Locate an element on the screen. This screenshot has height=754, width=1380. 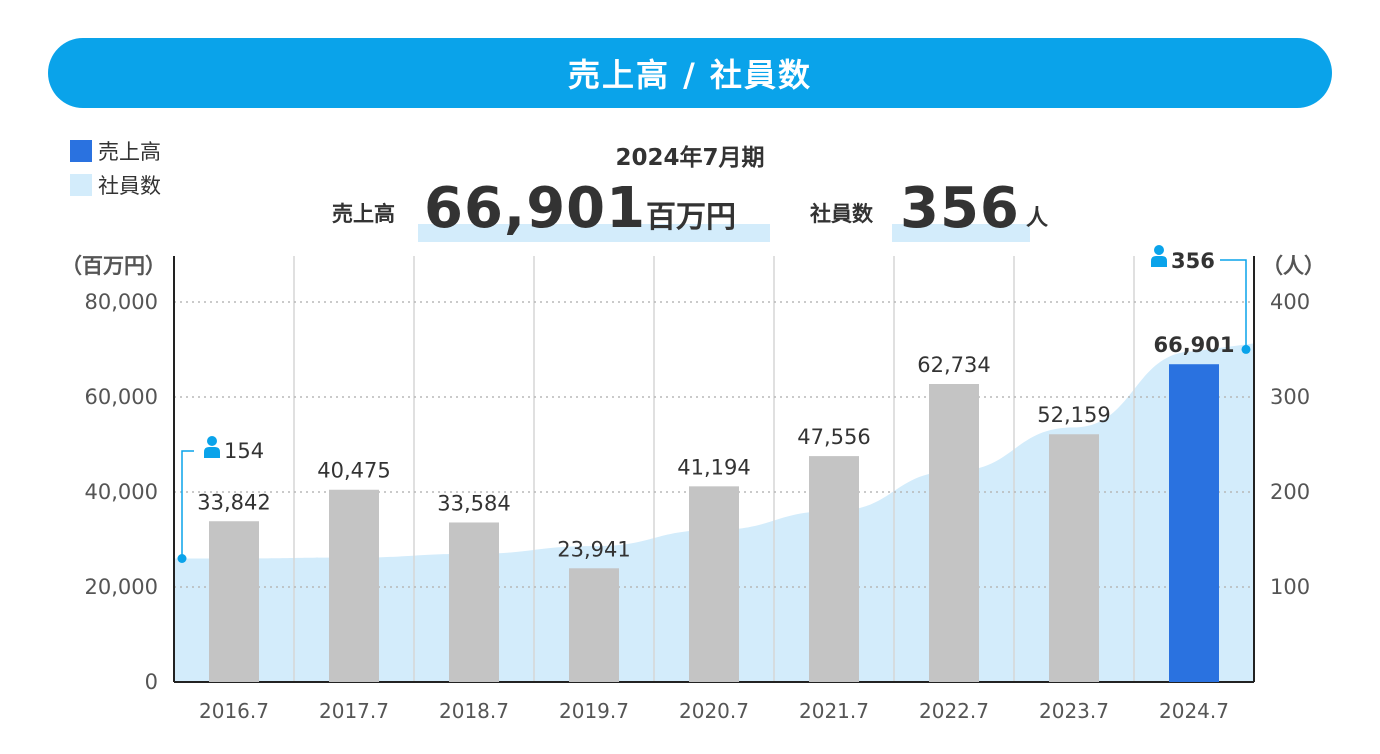
person-icon-first-head is located at coordinates (212, 441).